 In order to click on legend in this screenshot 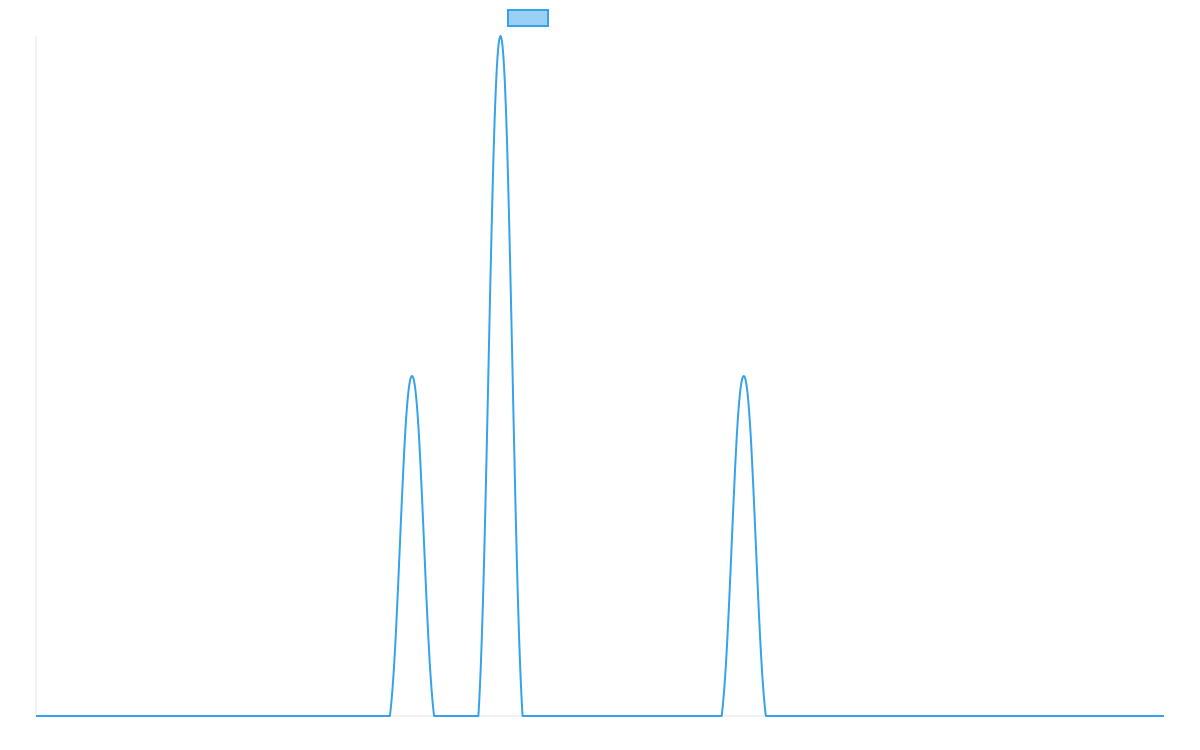, I will do `click(528, 18)`.